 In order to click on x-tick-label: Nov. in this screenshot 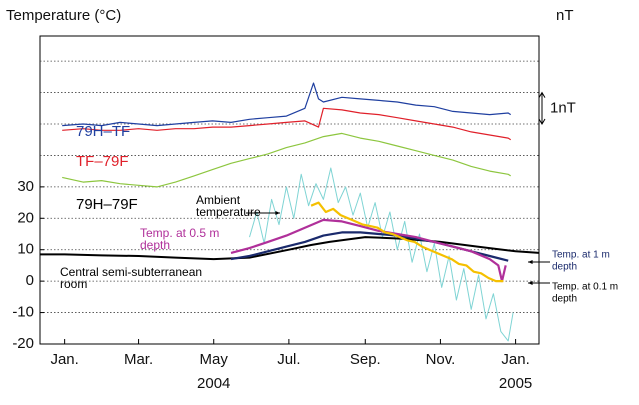, I will do `click(441, 359)`.